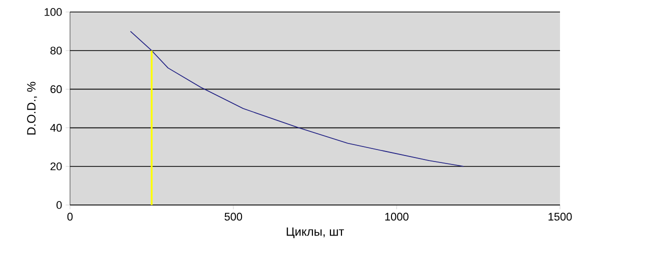 The image size is (652, 267). What do you see at coordinates (396, 216) in the screenshot?
I see `x-tick-label: 1000` at bounding box center [396, 216].